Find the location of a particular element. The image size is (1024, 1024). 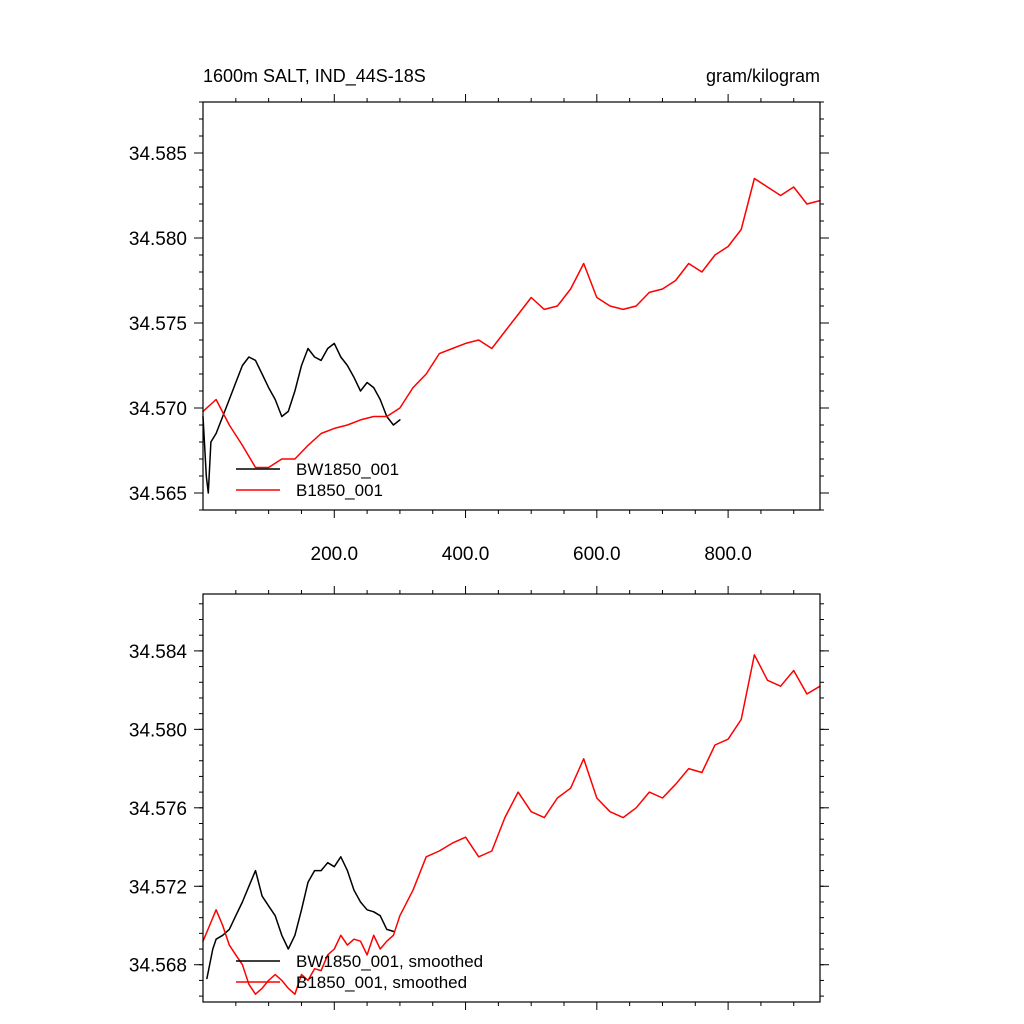

legend-label: B1850_001 is located at coordinates (339, 490).